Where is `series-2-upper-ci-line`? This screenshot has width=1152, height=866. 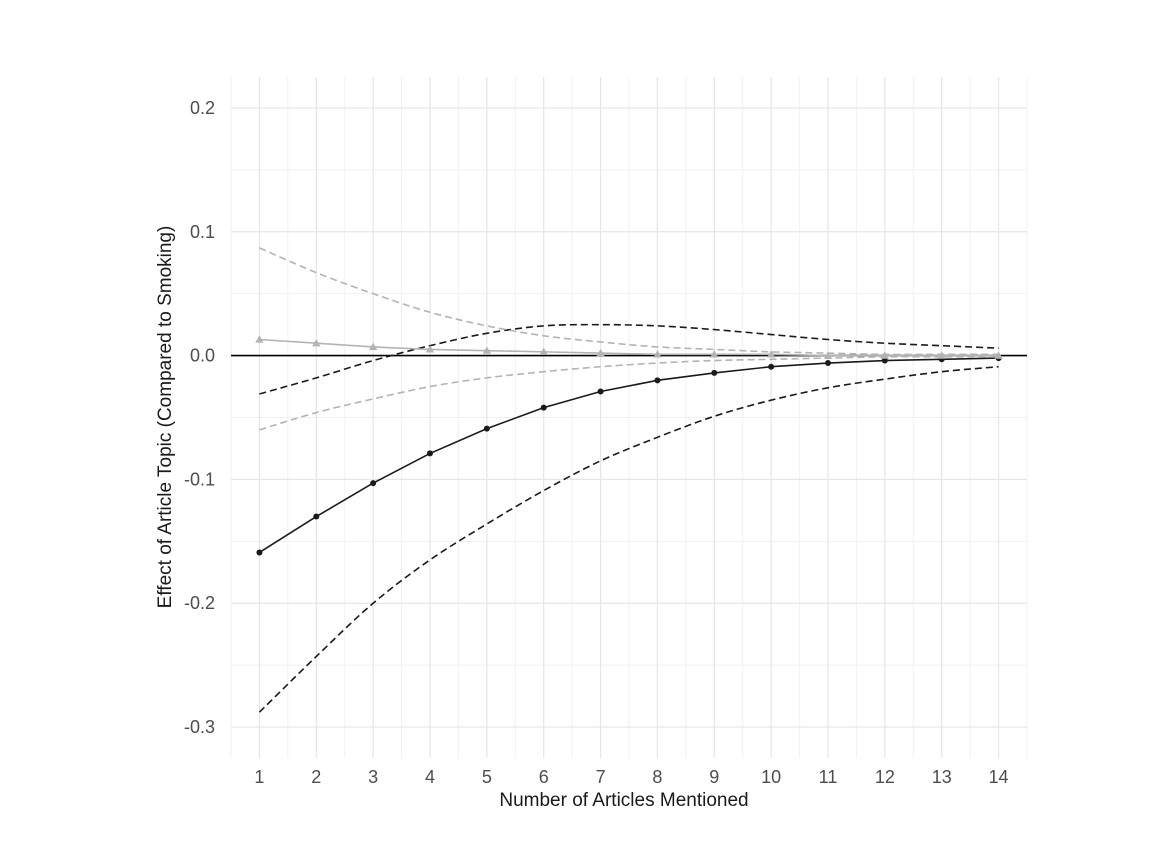
series-2-upper-ci-line is located at coordinates (629, 301).